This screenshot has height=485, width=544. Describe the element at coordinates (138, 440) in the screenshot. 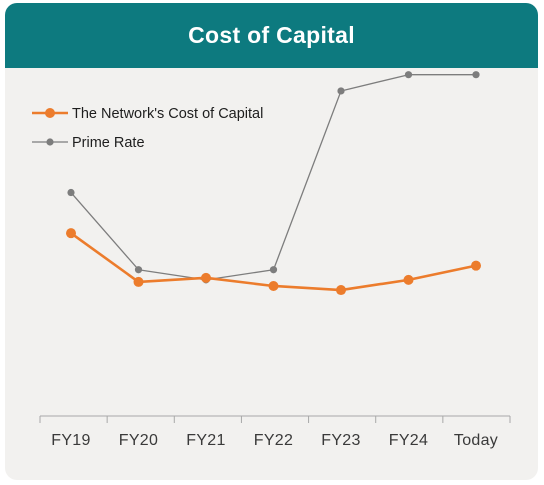

I see `x-tick-label: FY20` at that location.